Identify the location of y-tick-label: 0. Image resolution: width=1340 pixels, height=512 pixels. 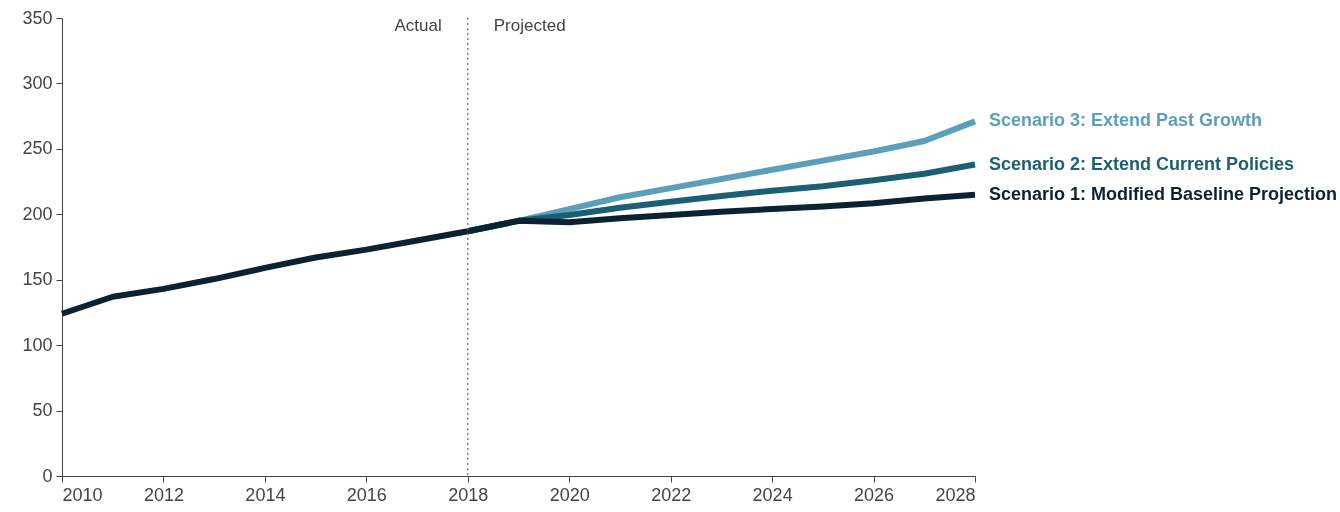
(47, 475).